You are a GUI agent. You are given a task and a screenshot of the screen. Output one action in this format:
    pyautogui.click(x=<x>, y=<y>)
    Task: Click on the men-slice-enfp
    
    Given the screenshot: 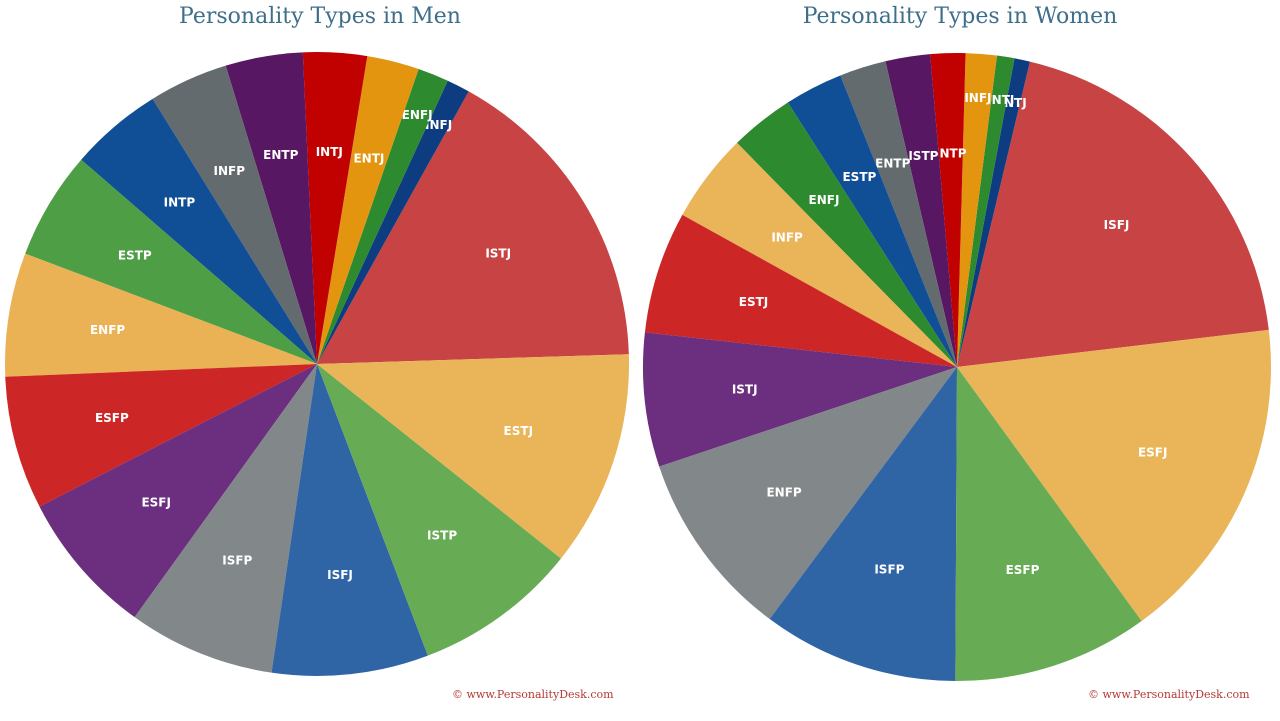 What is the action you would take?
    pyautogui.click(x=160, y=315)
    